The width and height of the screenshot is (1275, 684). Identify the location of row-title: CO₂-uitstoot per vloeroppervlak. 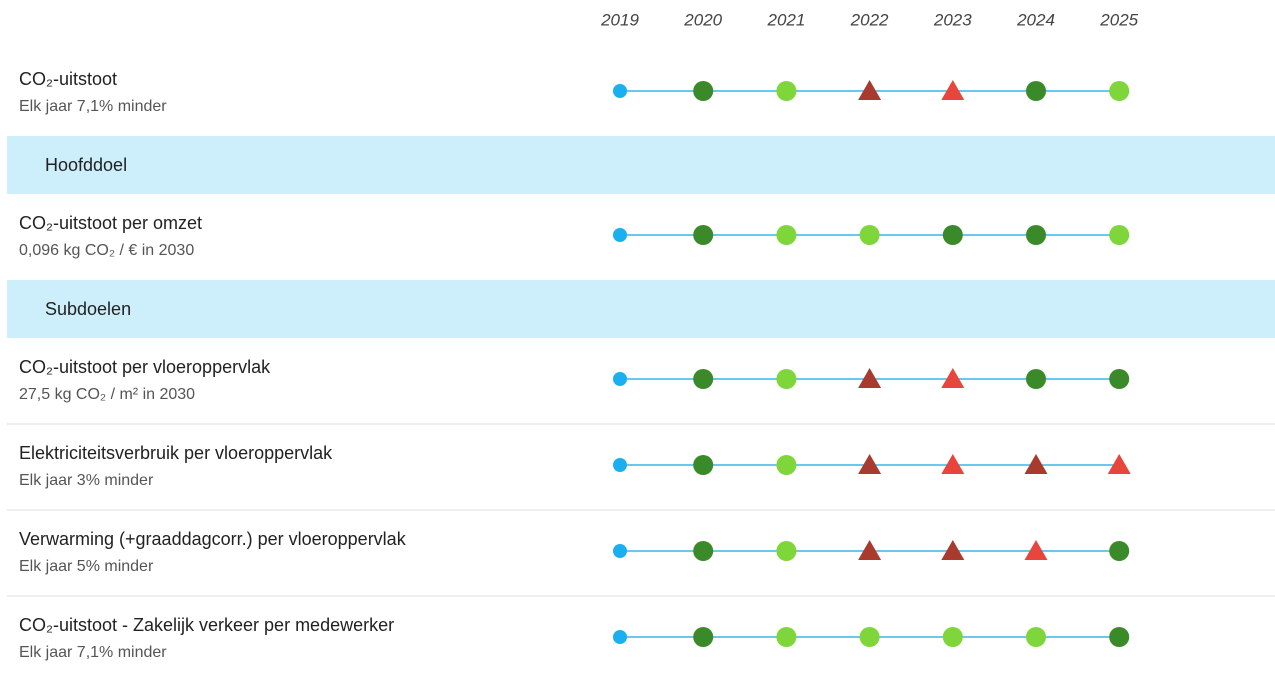
(145, 367).